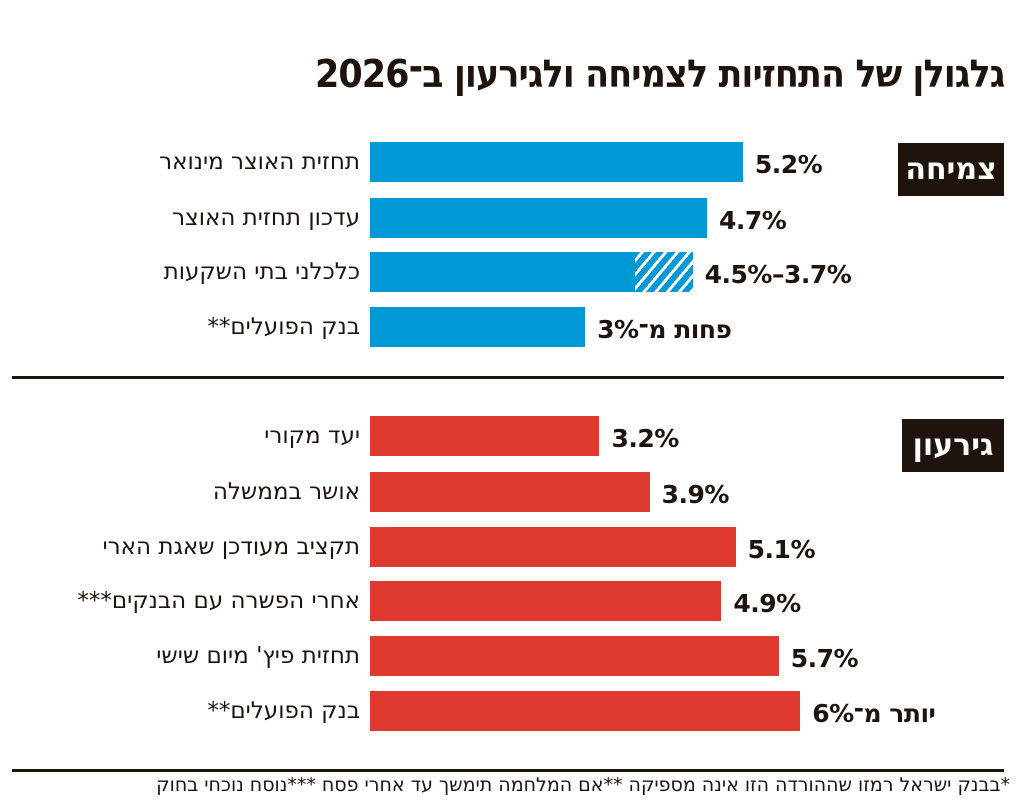 Image resolution: width=1024 pixels, height=808 pixels. Describe the element at coordinates (781, 549) in the screenshot. I see `value-label: 5.1%` at that location.